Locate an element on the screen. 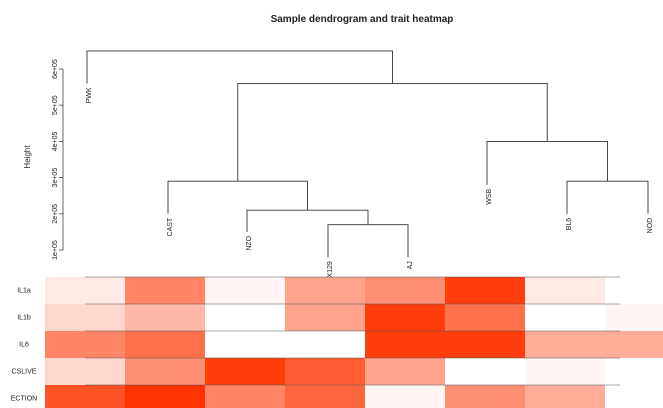 The height and width of the screenshot is (408, 663). y-tick-label: 3e+05 is located at coordinates (55, 178).